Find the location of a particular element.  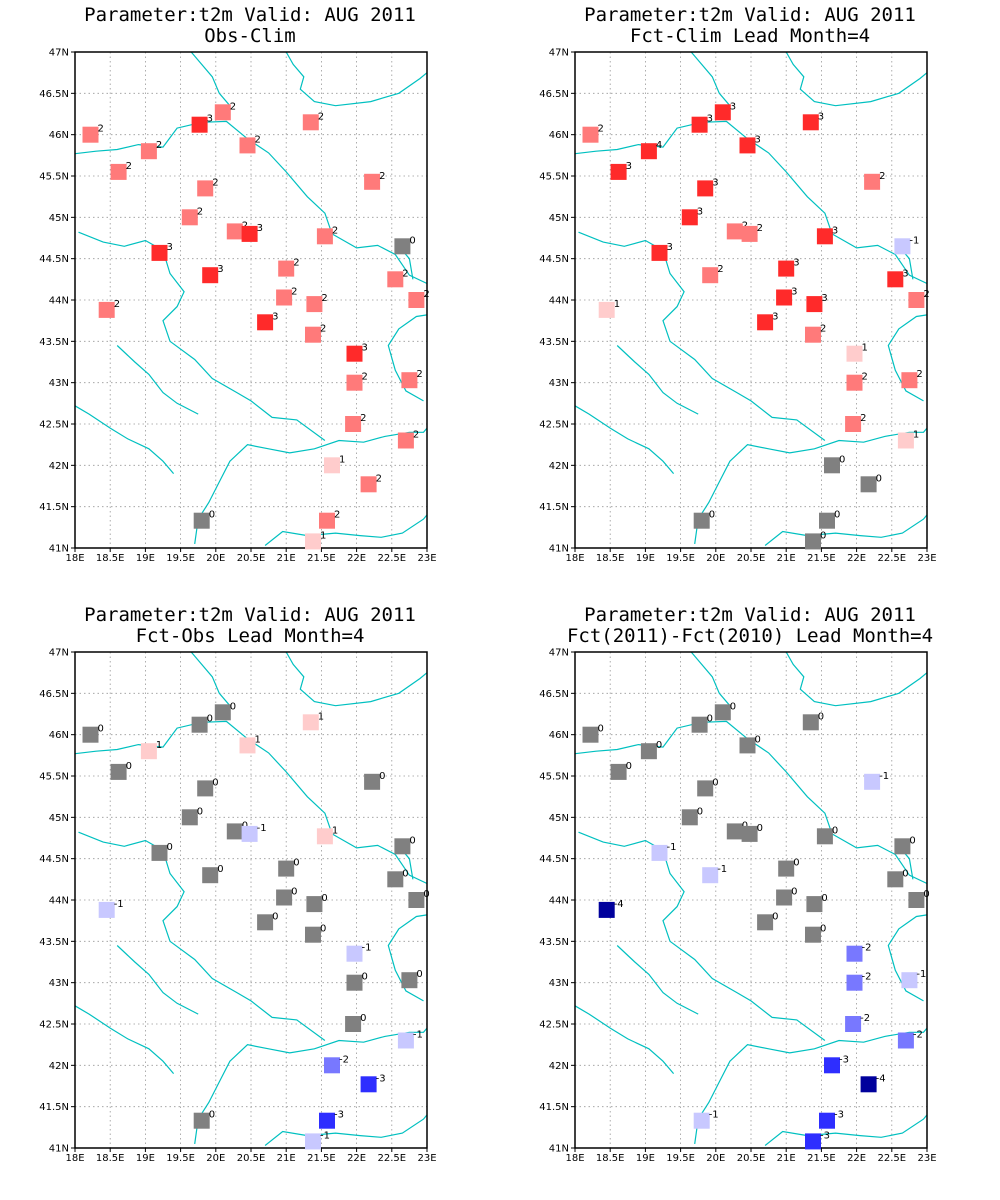

x-tick-label: 20.5E is located at coordinates (251, 558).